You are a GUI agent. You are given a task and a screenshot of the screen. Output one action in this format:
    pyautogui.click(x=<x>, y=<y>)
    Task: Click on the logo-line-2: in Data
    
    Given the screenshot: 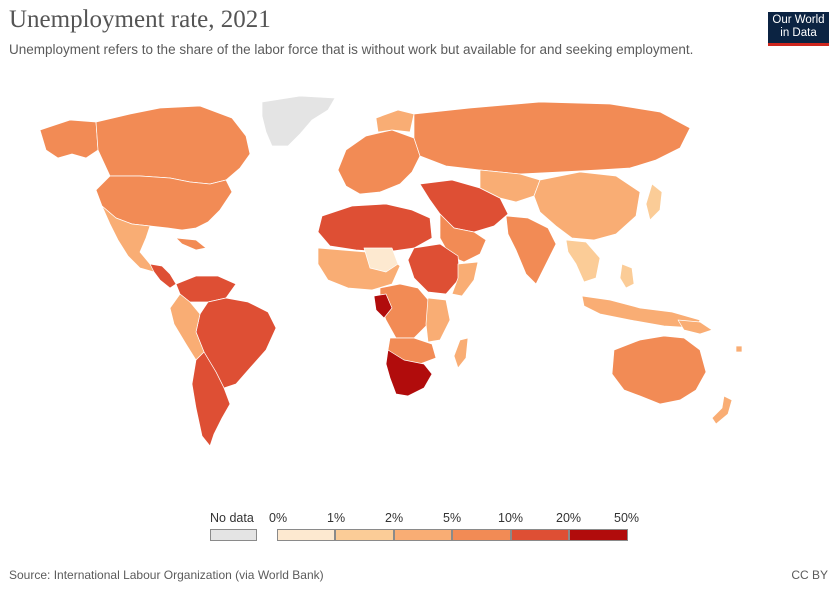 What is the action you would take?
    pyautogui.click(x=798, y=33)
    